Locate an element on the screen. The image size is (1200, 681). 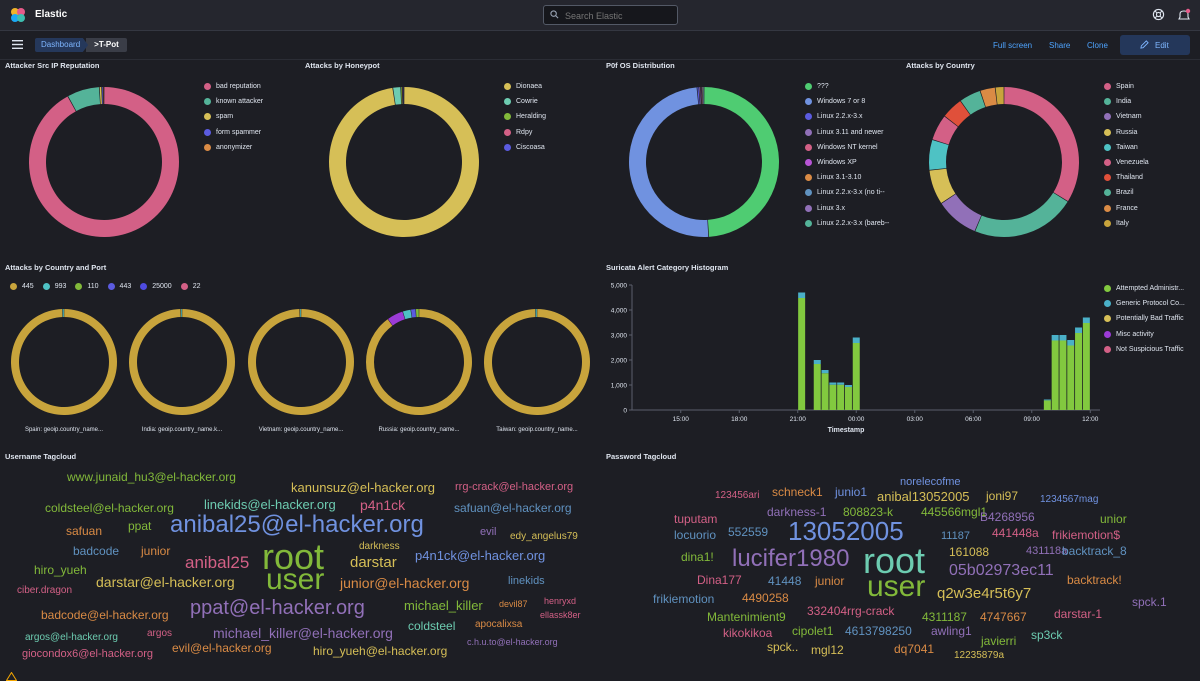
username-tag: badcode@el-hacker.org is located at coordinates (105, 615).